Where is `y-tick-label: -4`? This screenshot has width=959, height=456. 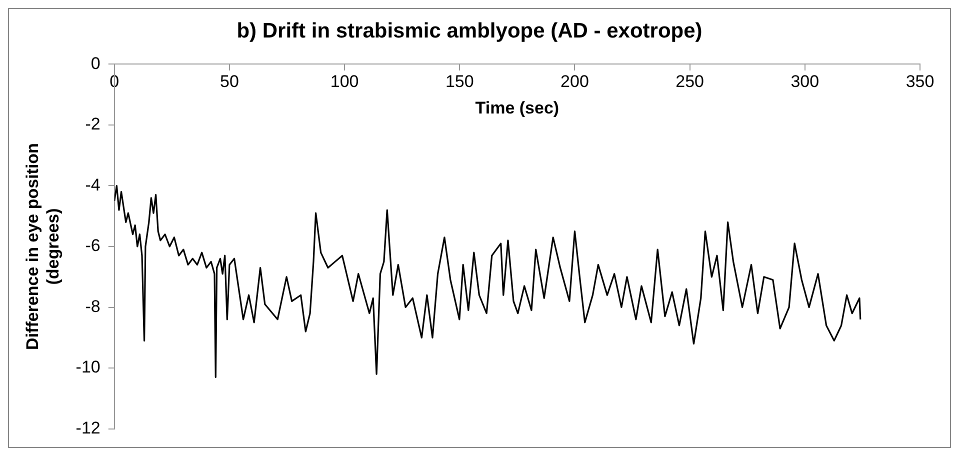 y-tick-label: -4 is located at coordinates (92, 184).